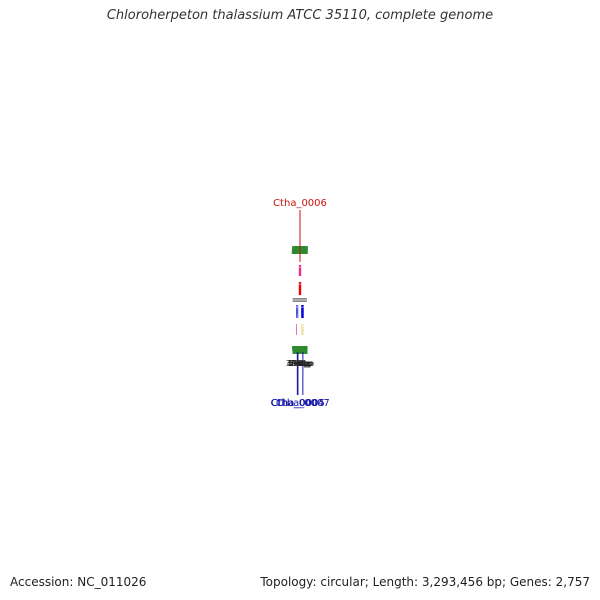 This screenshot has height=600, width=600. What do you see at coordinates (300, 300) in the screenshot?
I see `feature-tracks` at bounding box center [300, 300].